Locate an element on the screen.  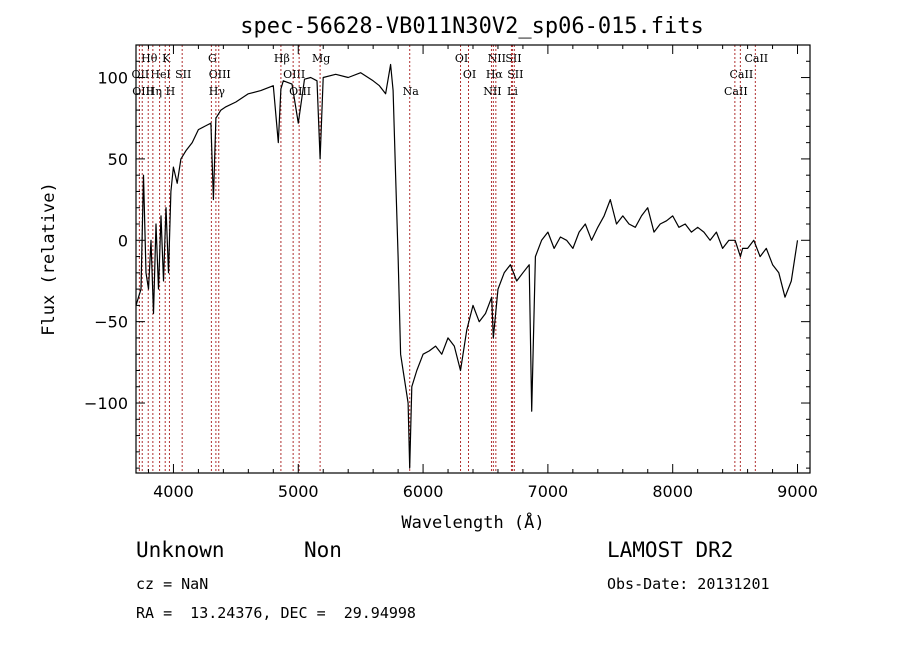
spectral-line-label: Mg is located at coordinates (321, 58).